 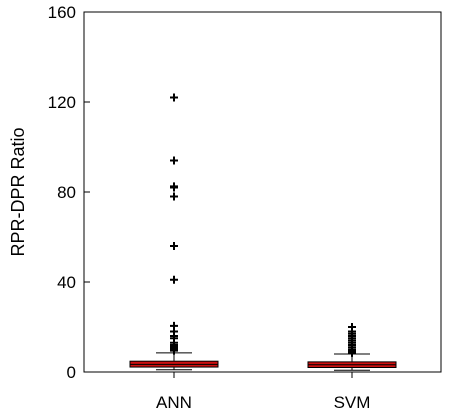 What do you see at coordinates (352, 402) in the screenshot?
I see `x-tick-label-svm: SVM` at bounding box center [352, 402].